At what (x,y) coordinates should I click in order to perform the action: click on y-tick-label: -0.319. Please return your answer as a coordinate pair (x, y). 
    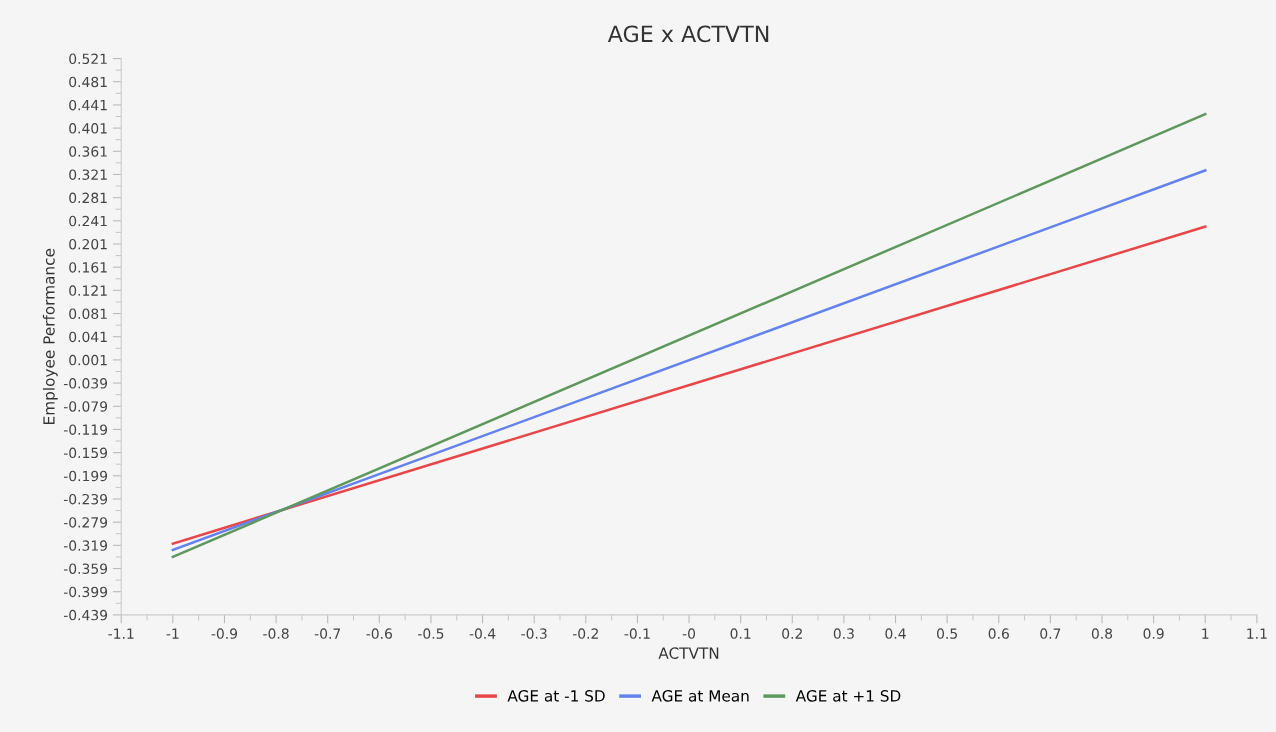
    Looking at the image, I should click on (85, 545).